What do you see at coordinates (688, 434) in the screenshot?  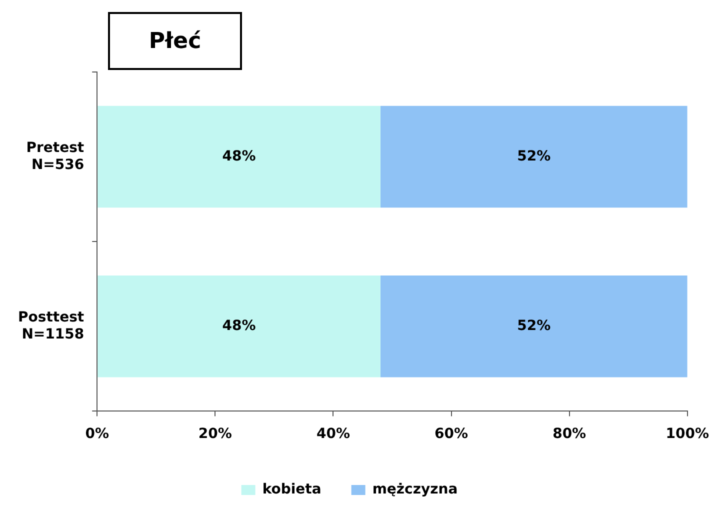 I see `x-tick-label: 100%` at bounding box center [688, 434].